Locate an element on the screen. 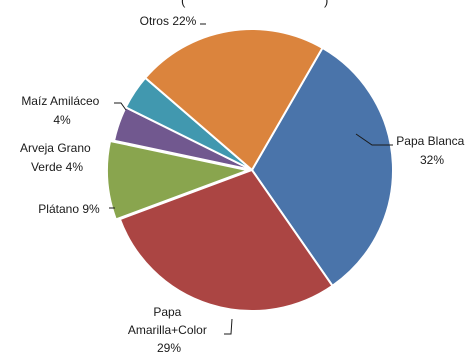  label-papa-amarilla-color: Papa Amarilla+Color 29% is located at coordinates (169, 330).